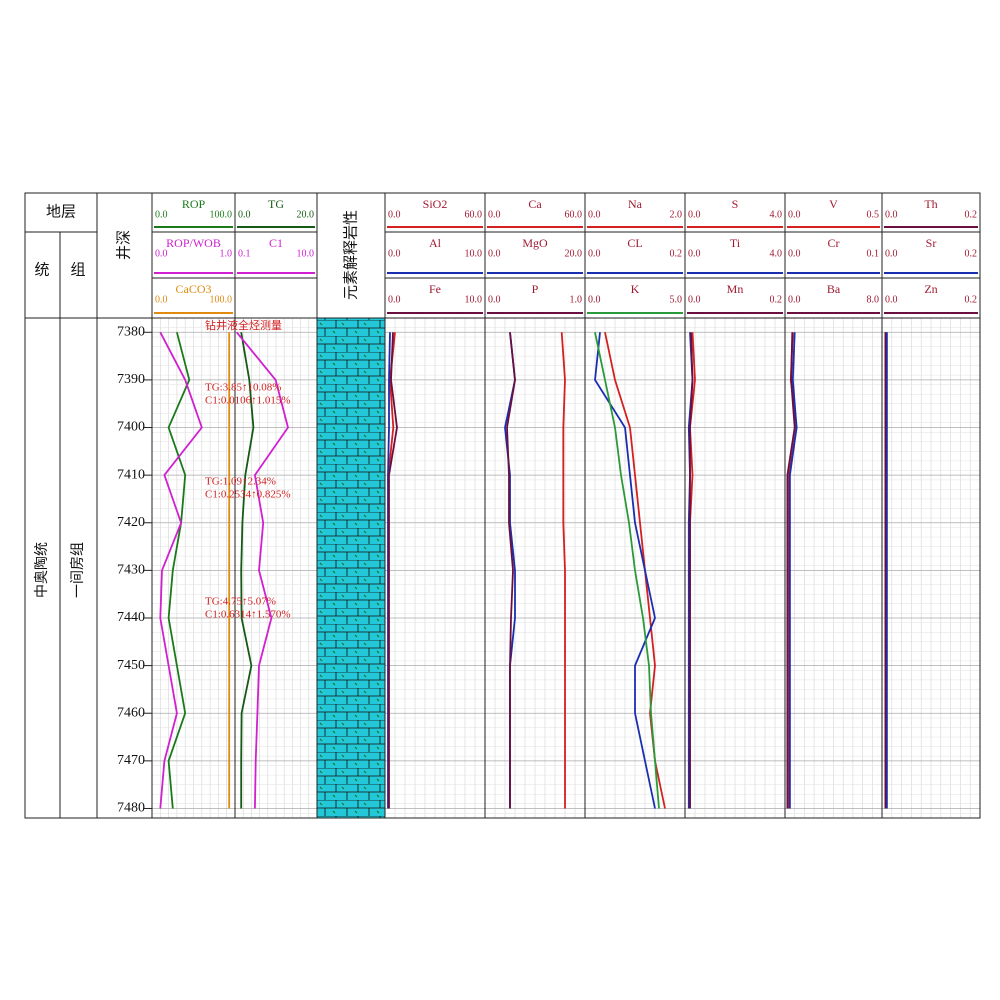 The height and width of the screenshot is (1000, 1000). Describe the element at coordinates (131, 332) in the screenshot. I see `depth-tick-label: 7380` at that location.